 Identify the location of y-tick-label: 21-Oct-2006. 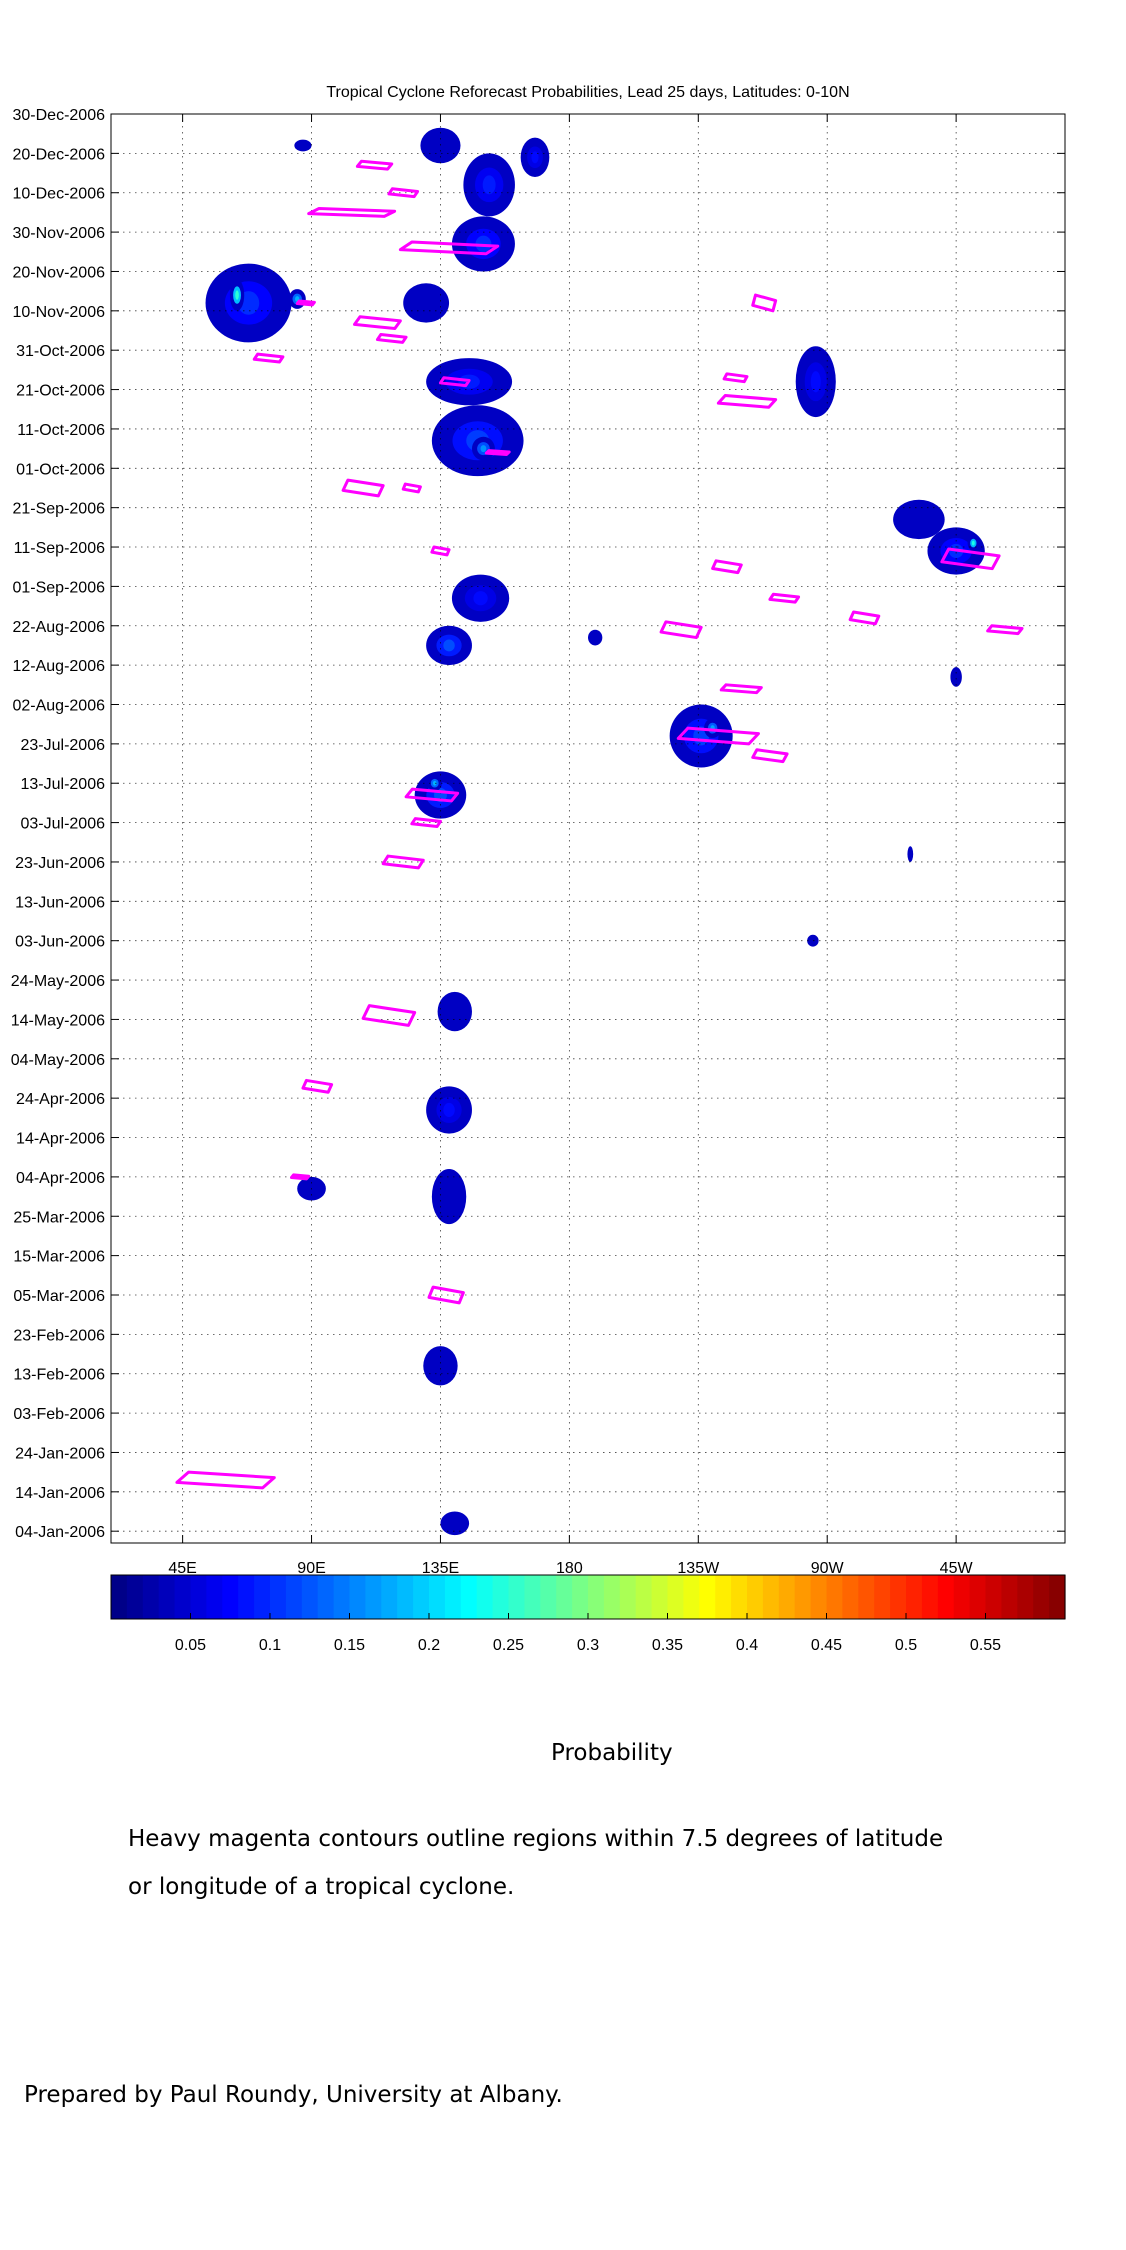
(60, 391).